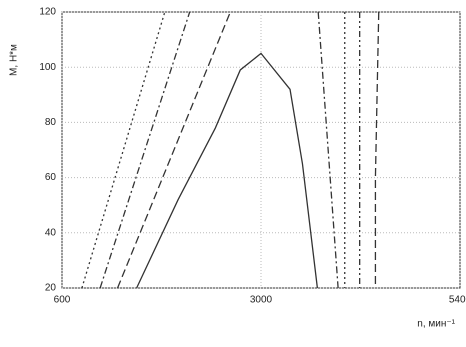 The image size is (466, 347). What do you see at coordinates (14, 60) in the screenshot?
I see `y-axis-label: M, Н*м` at bounding box center [14, 60].